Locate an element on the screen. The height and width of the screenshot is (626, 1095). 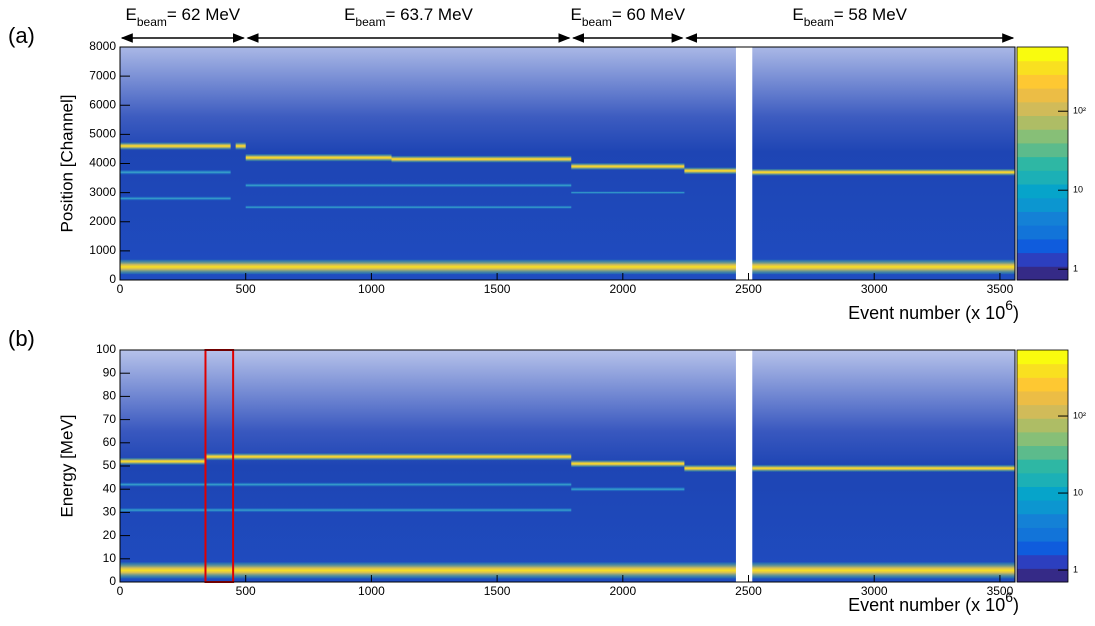
gap is located at coordinates (744, 466).